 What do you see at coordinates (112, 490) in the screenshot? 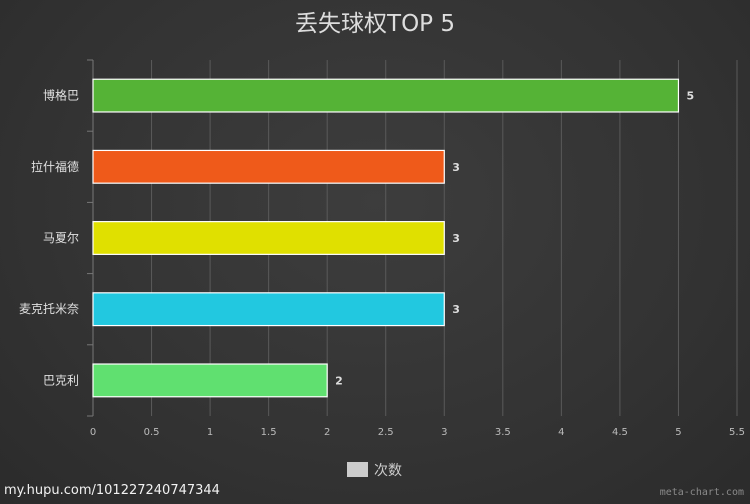
I see `watermark: my.hupu.com/101227240747344` at bounding box center [112, 490].